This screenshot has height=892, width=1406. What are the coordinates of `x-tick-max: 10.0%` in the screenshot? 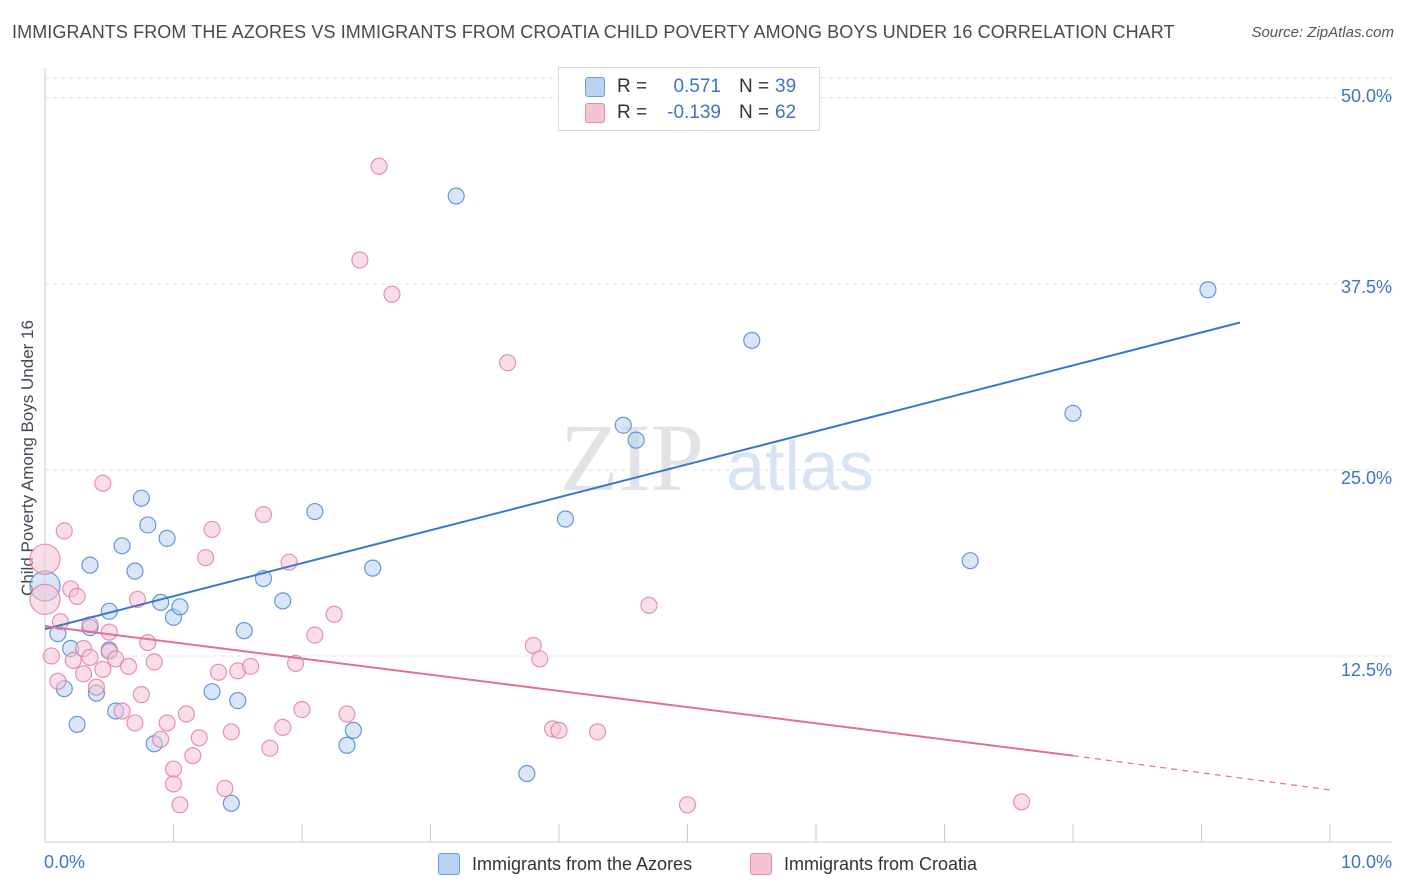 It's located at (1366, 862).